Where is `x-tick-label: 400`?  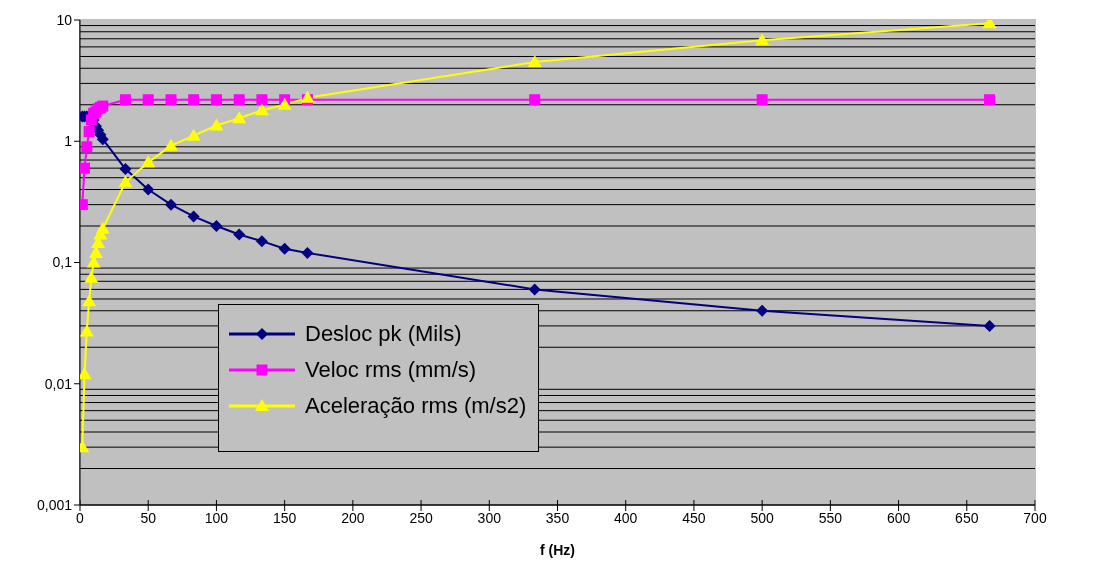
x-tick-label: 400 is located at coordinates (626, 517).